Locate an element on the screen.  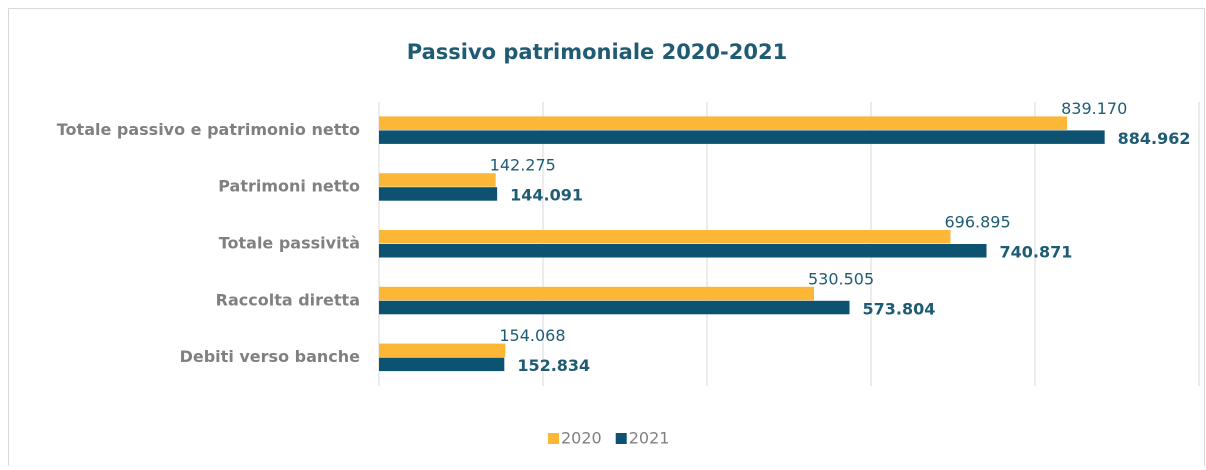
legend-label: 2020 is located at coordinates (581, 438).